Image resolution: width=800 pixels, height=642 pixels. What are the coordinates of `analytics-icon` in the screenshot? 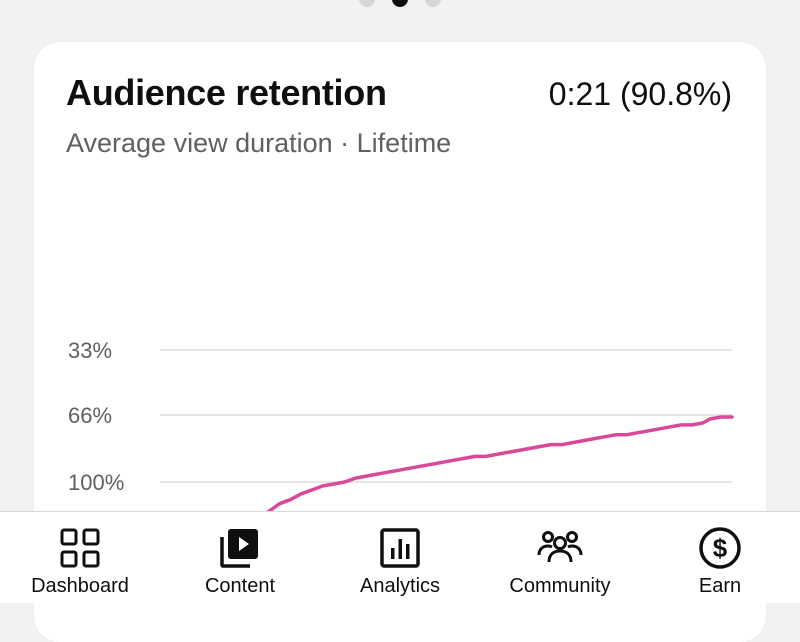 It's located at (400, 548).